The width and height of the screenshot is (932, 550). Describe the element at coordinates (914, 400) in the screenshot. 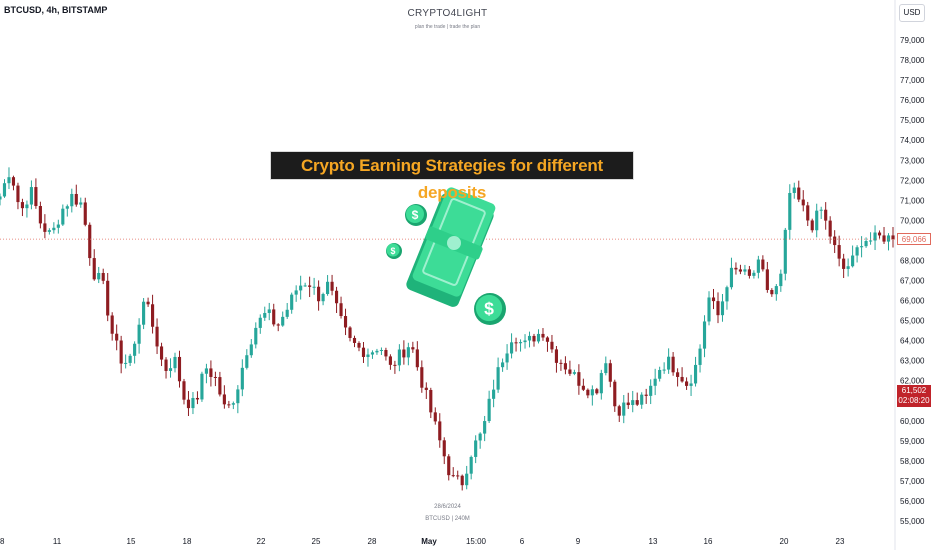

I see `bar-countdown: 02:08:20` at that location.